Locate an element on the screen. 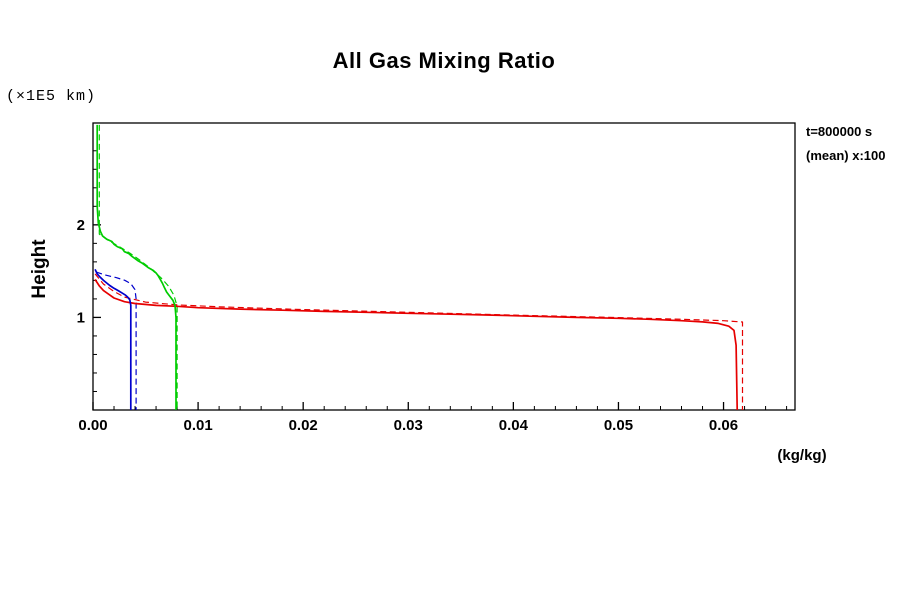  annotation-time: t=800000 s is located at coordinates (839, 131).